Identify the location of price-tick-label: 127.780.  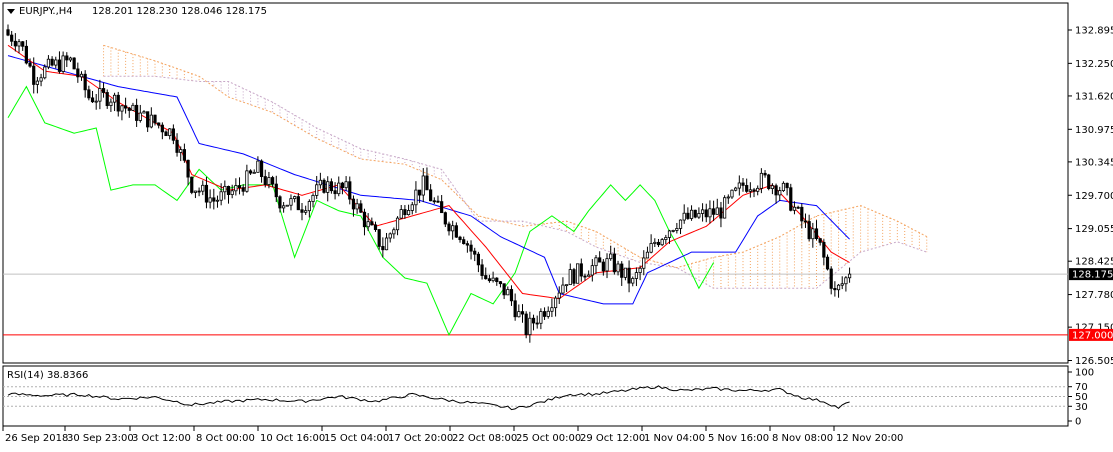
(1094, 295).